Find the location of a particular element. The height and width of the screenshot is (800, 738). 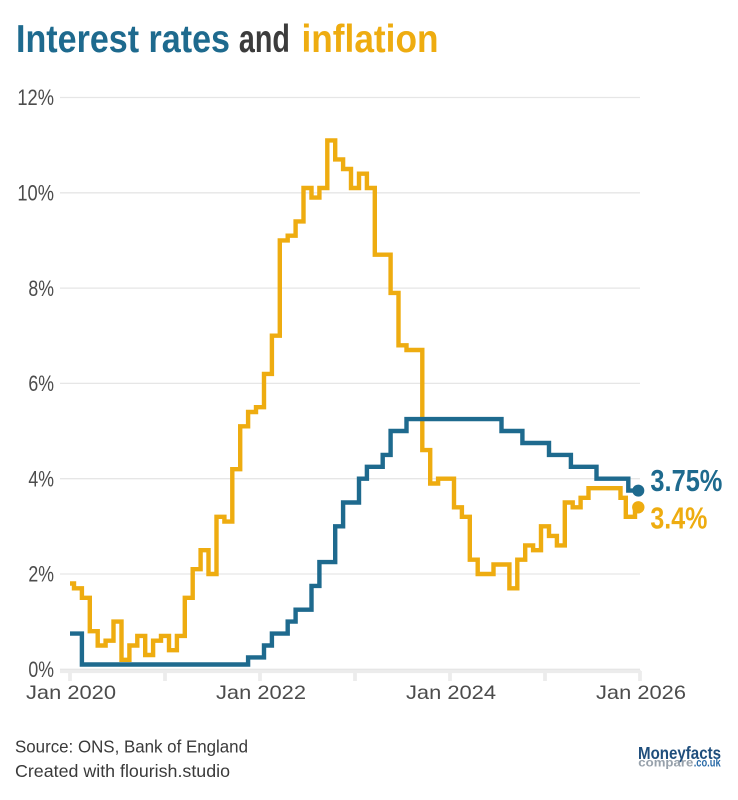

svg-text: 2% is located at coordinates (41, 574).